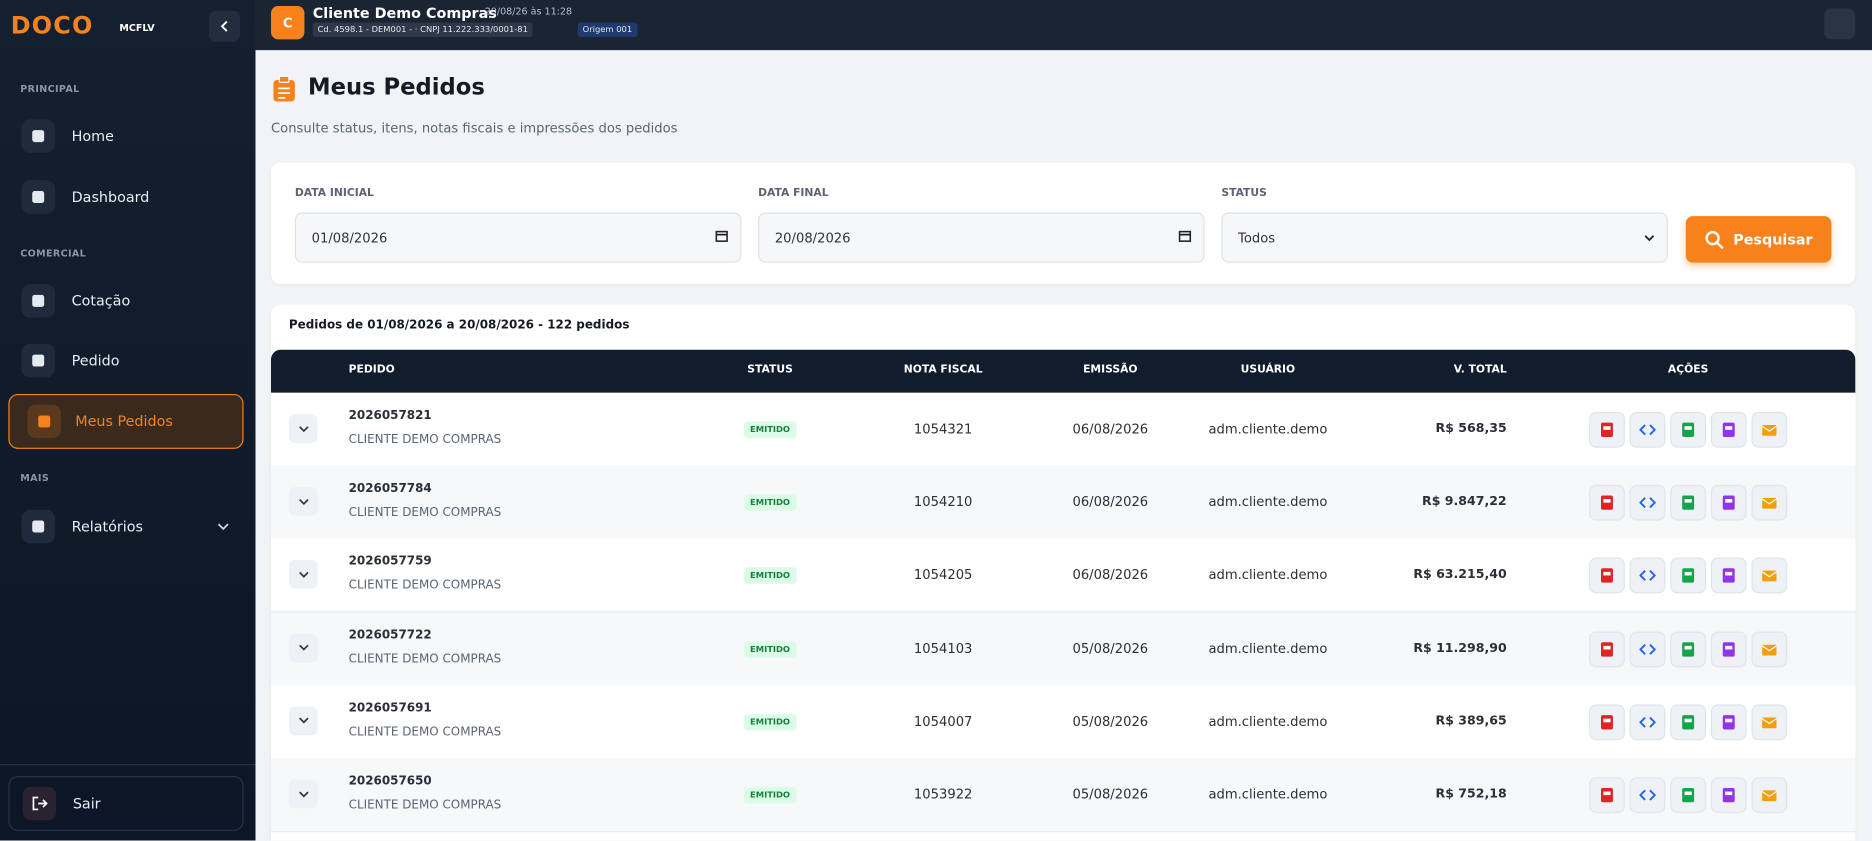  Describe the element at coordinates (52, 25) in the screenshot. I see `logo: DOCO` at that location.